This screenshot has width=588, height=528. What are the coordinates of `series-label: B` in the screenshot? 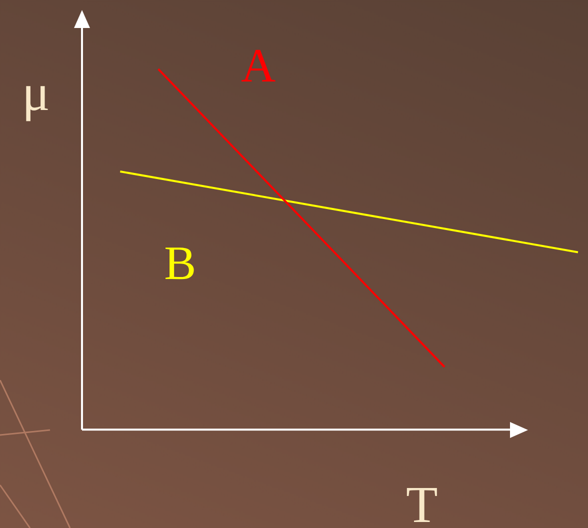 It's located at (180, 263).